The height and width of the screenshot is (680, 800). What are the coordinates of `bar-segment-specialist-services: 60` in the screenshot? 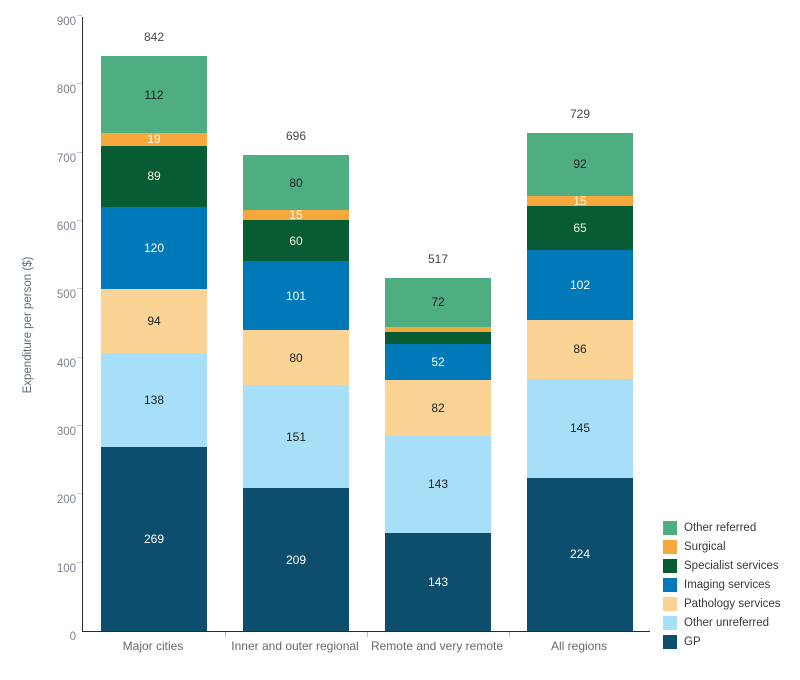 It's located at (296, 241).